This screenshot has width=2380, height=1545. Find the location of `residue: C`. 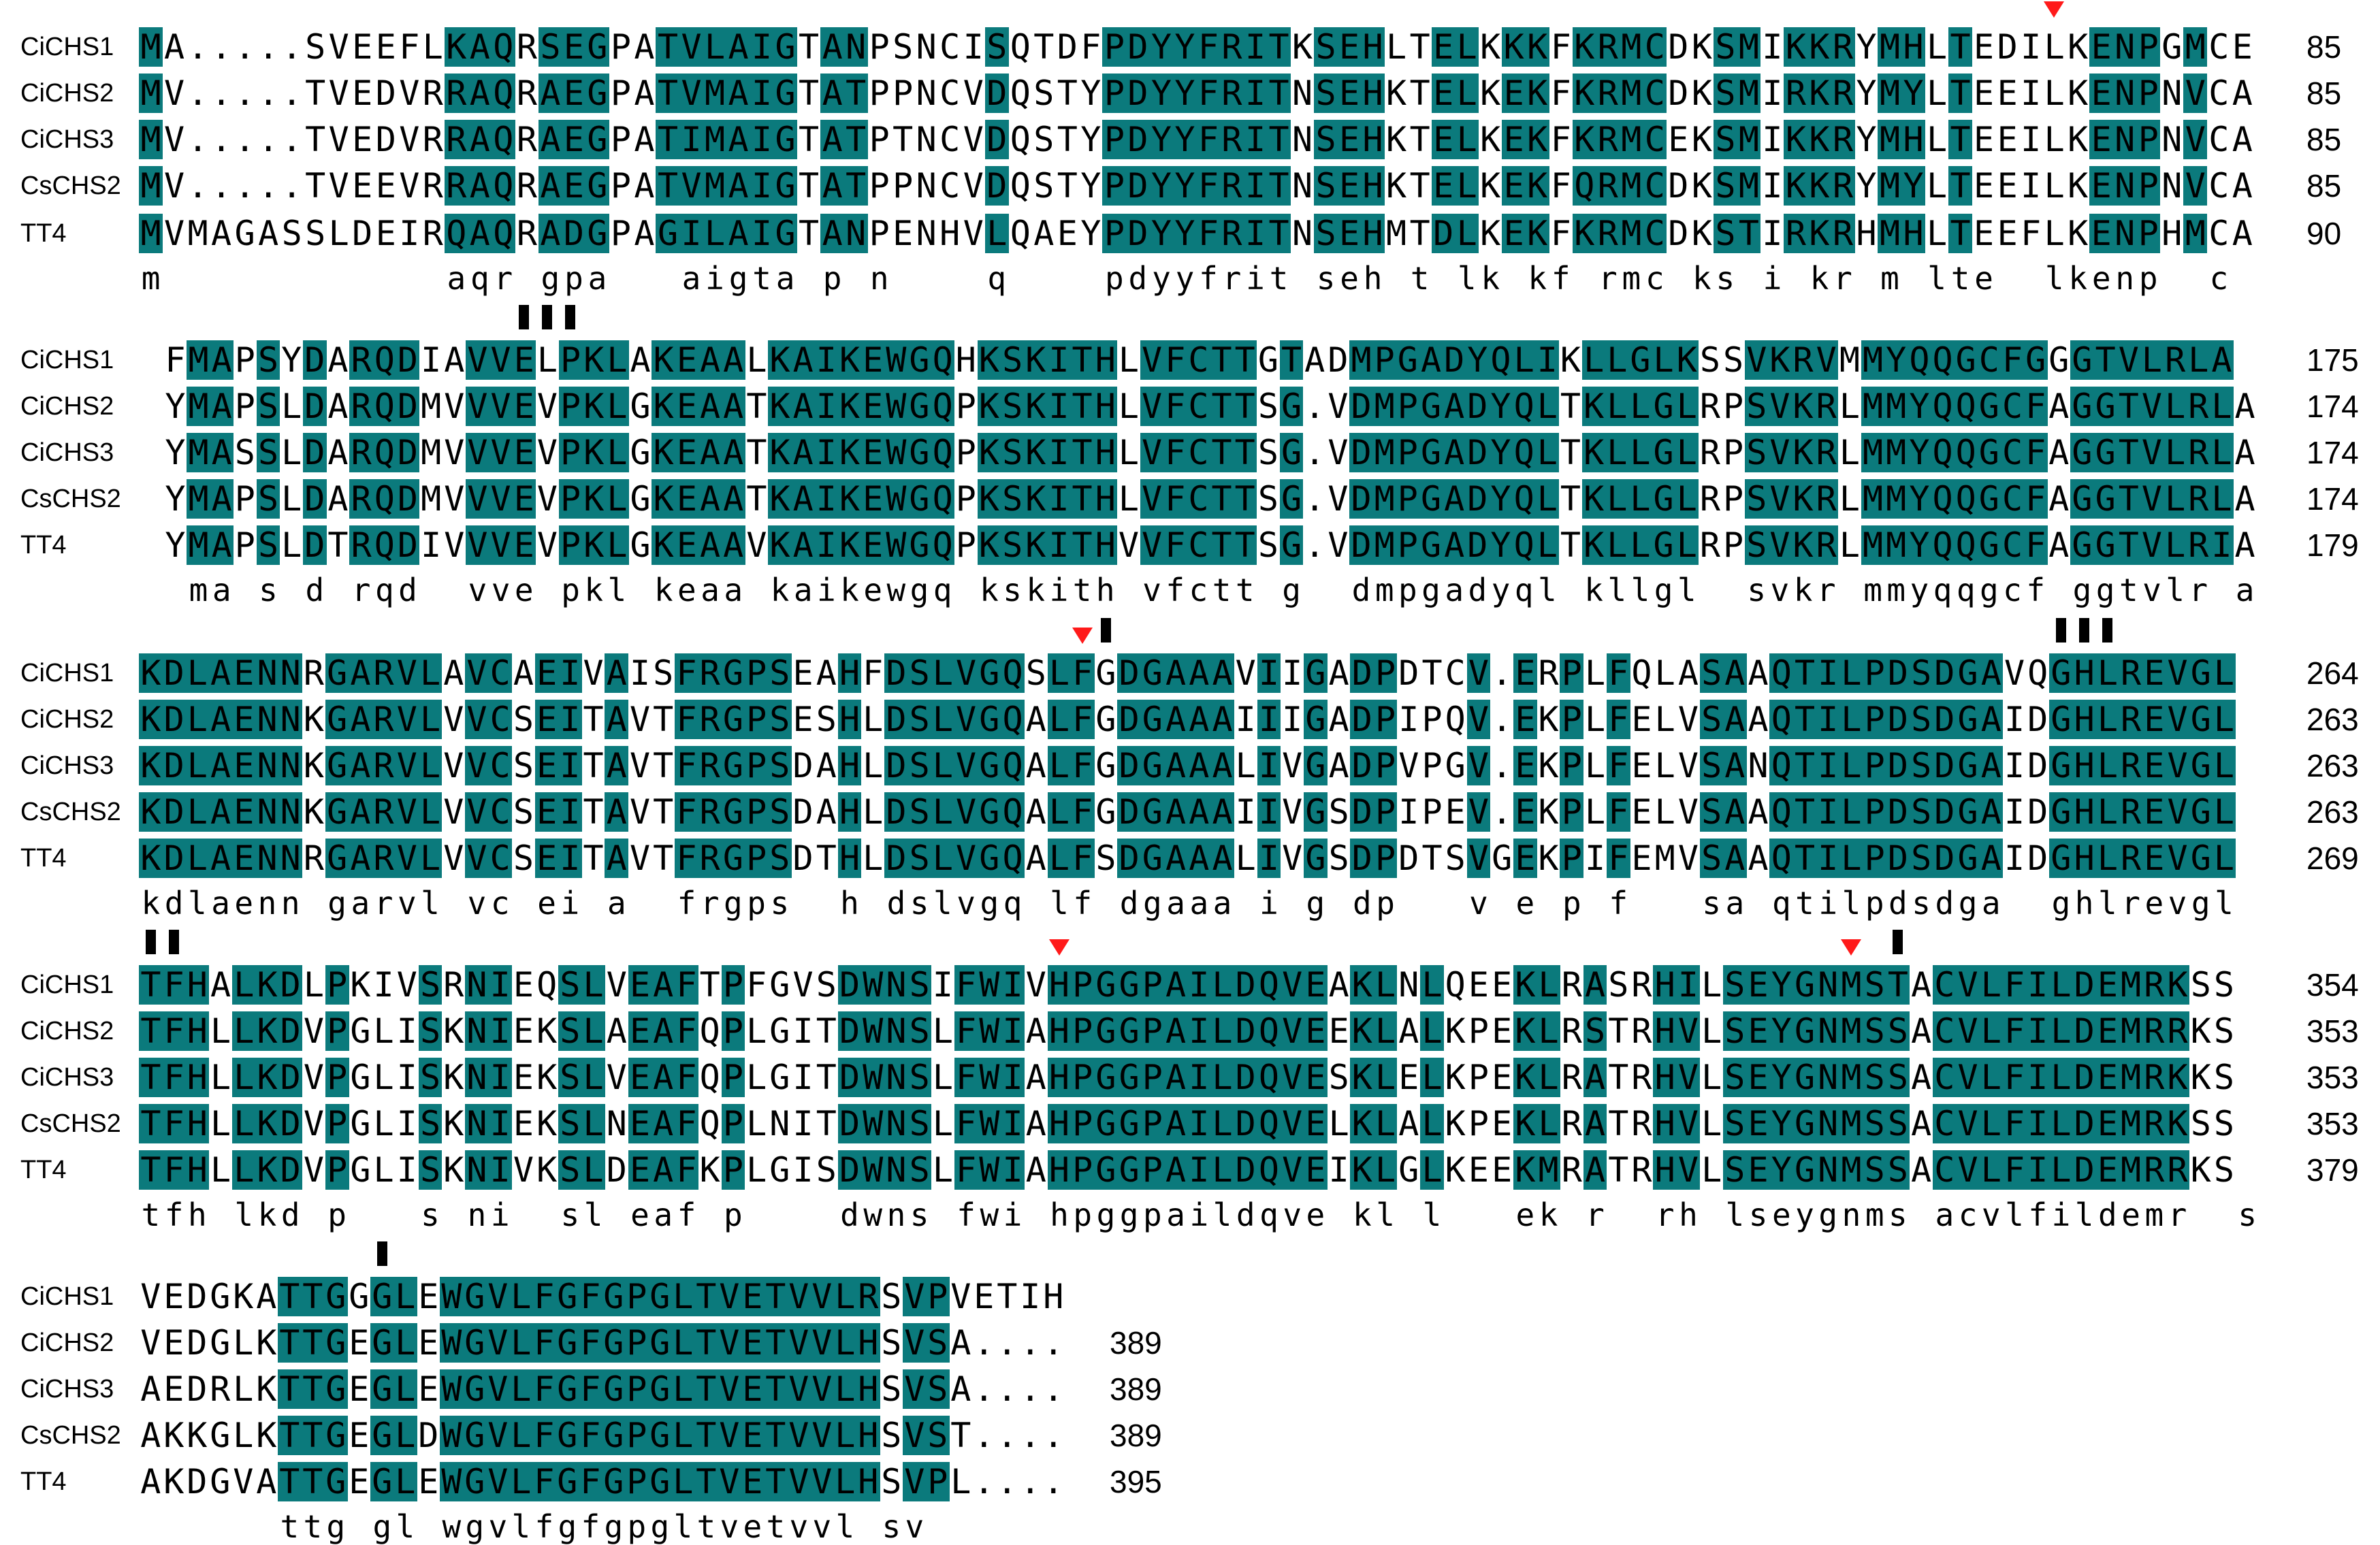

residue: C is located at coordinates (950, 47).